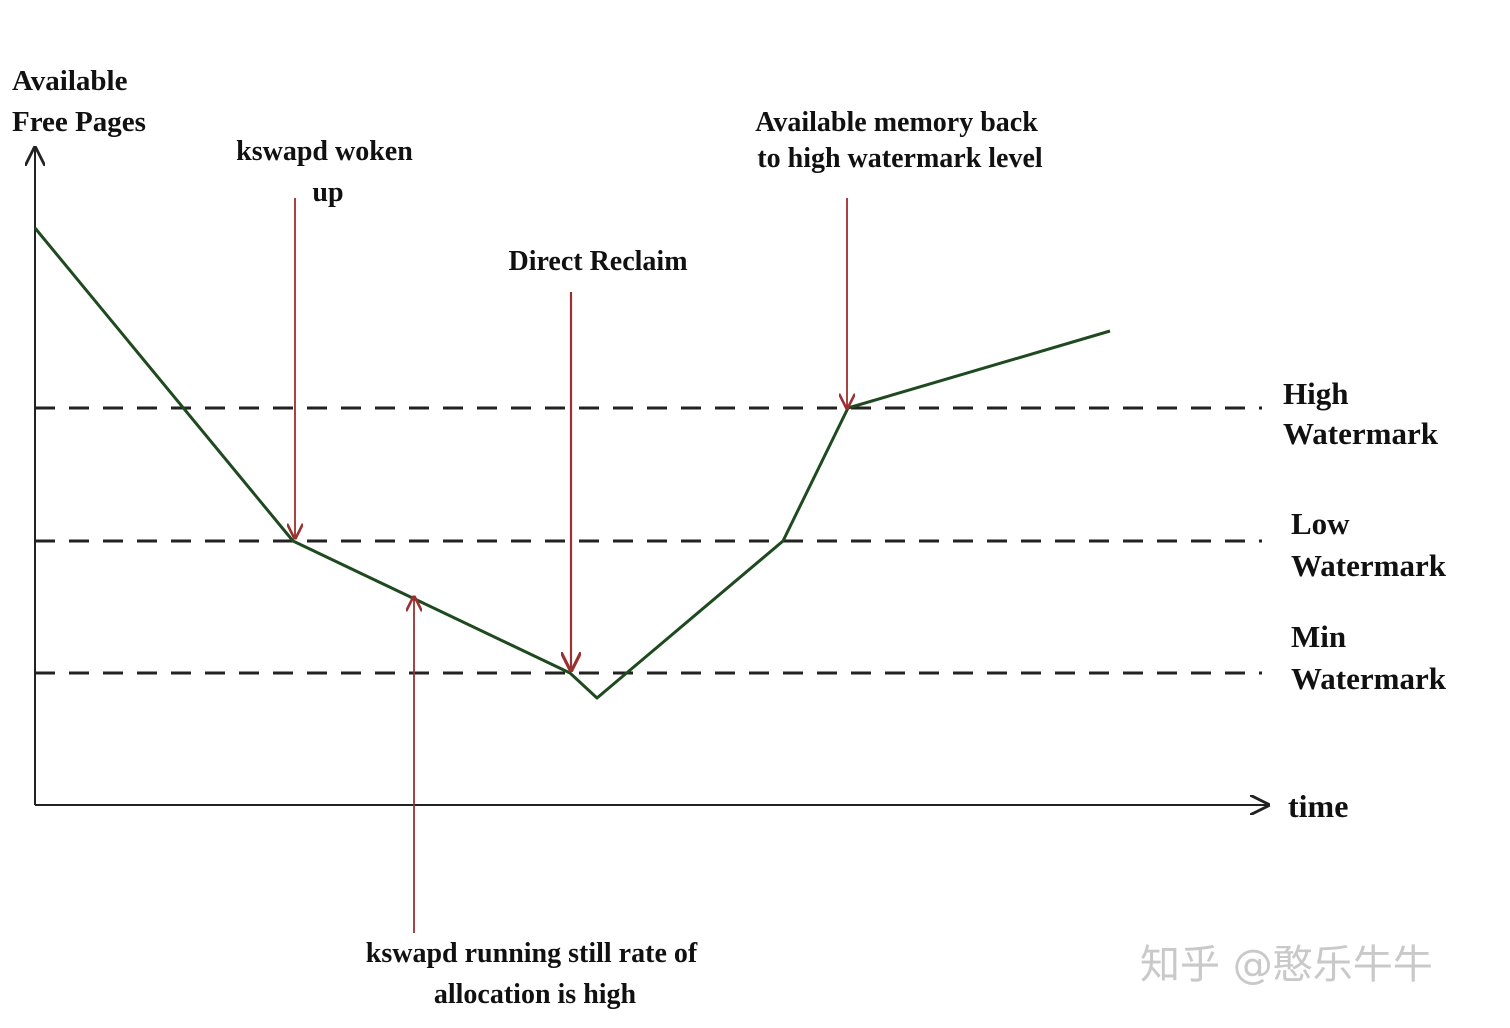 The width and height of the screenshot is (1510, 1028). Describe the element at coordinates (1361, 413) in the screenshot. I see `high-watermark-label: High Watermark` at that location.